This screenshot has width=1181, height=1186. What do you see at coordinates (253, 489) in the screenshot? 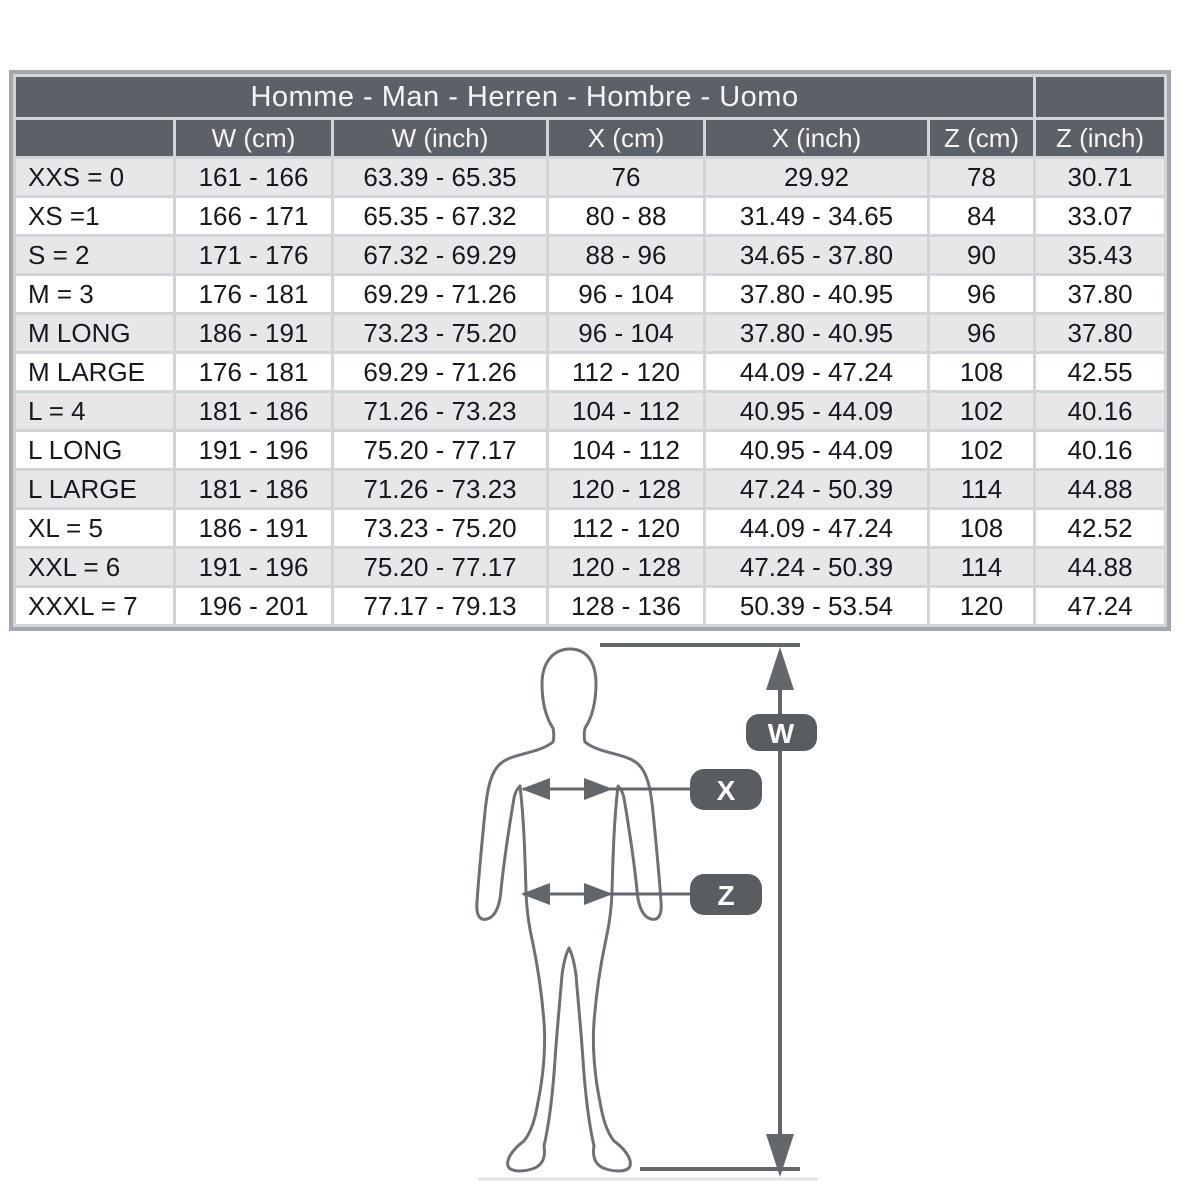
I see `w-cm-value: 181 - 186` at bounding box center [253, 489].